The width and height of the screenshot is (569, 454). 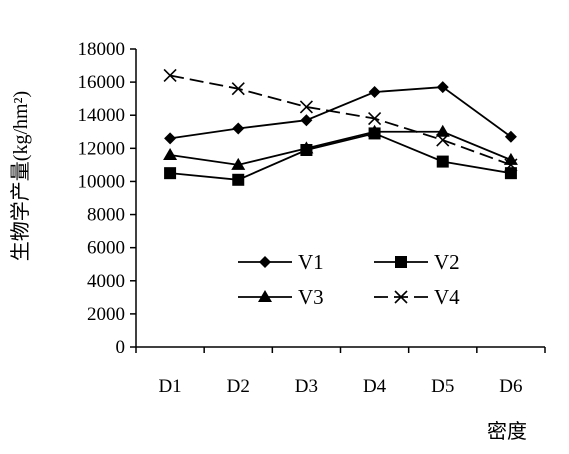 I want to click on y-tick-label: 0, so click(x=121, y=347).